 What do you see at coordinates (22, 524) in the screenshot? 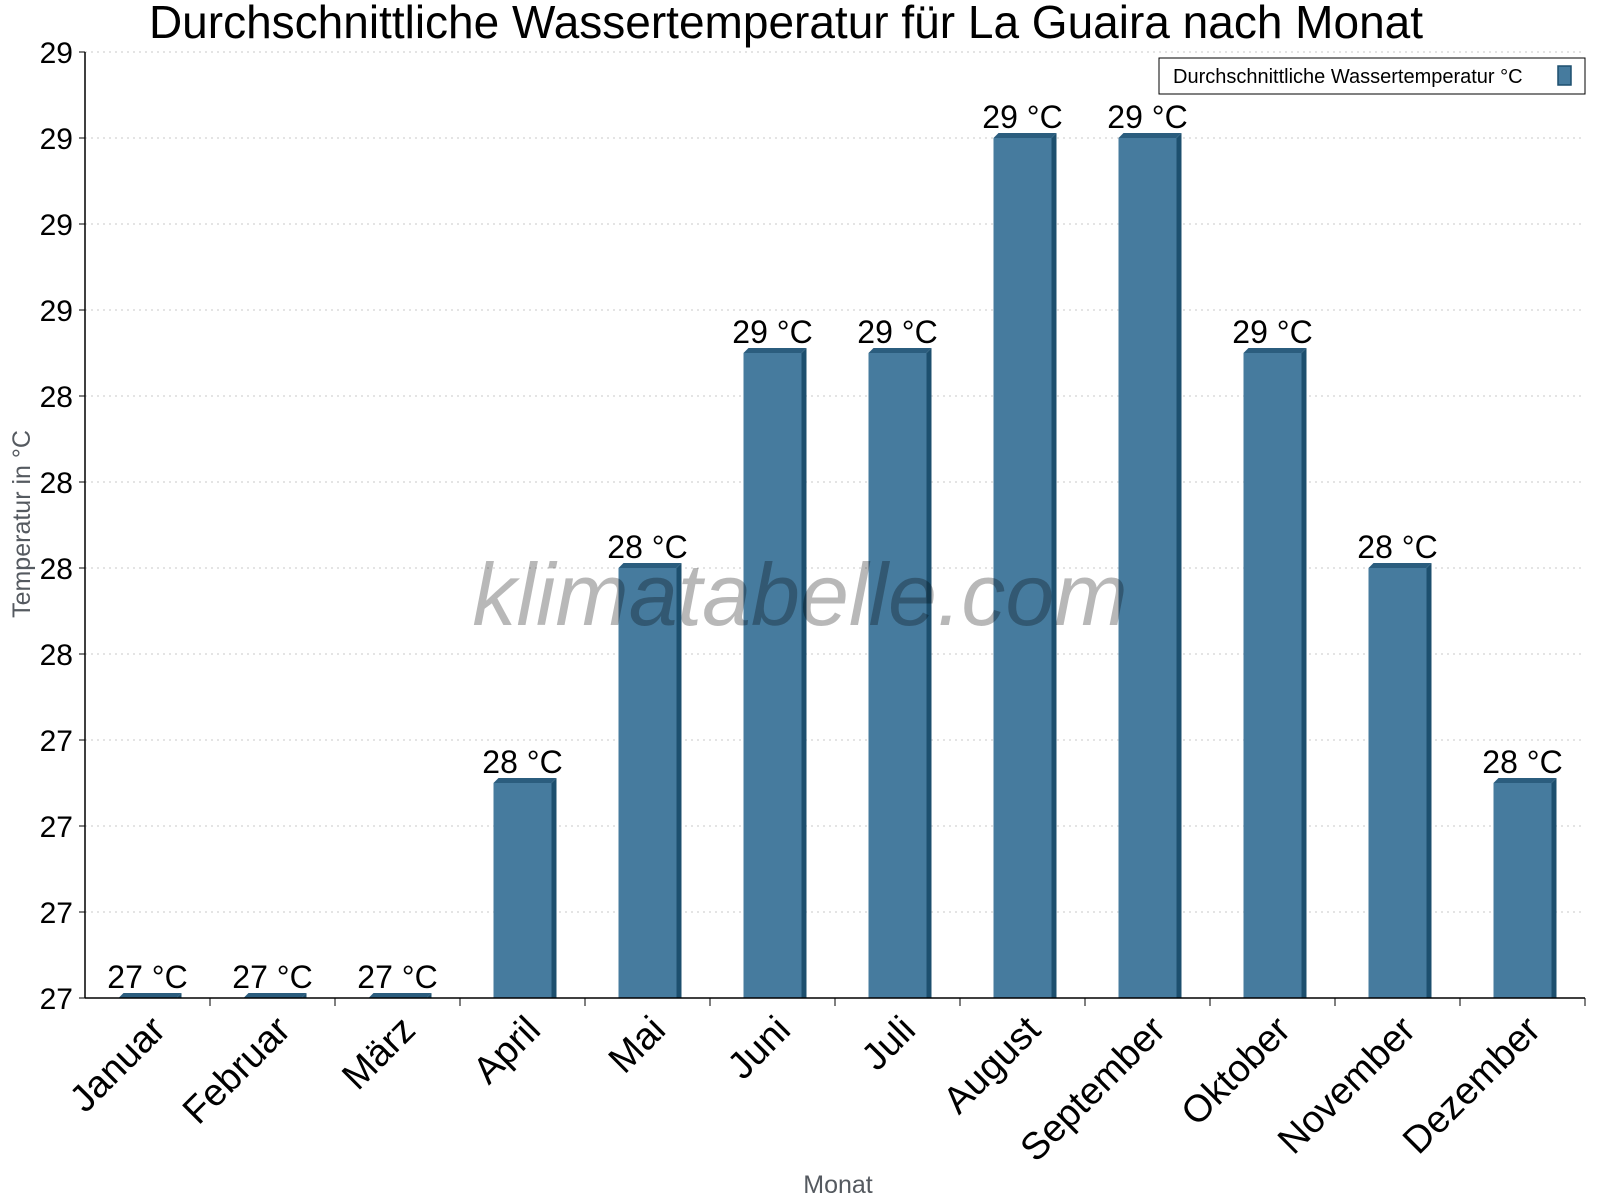
I see `y-axis-label: Temperatur in °C` at bounding box center [22, 524].